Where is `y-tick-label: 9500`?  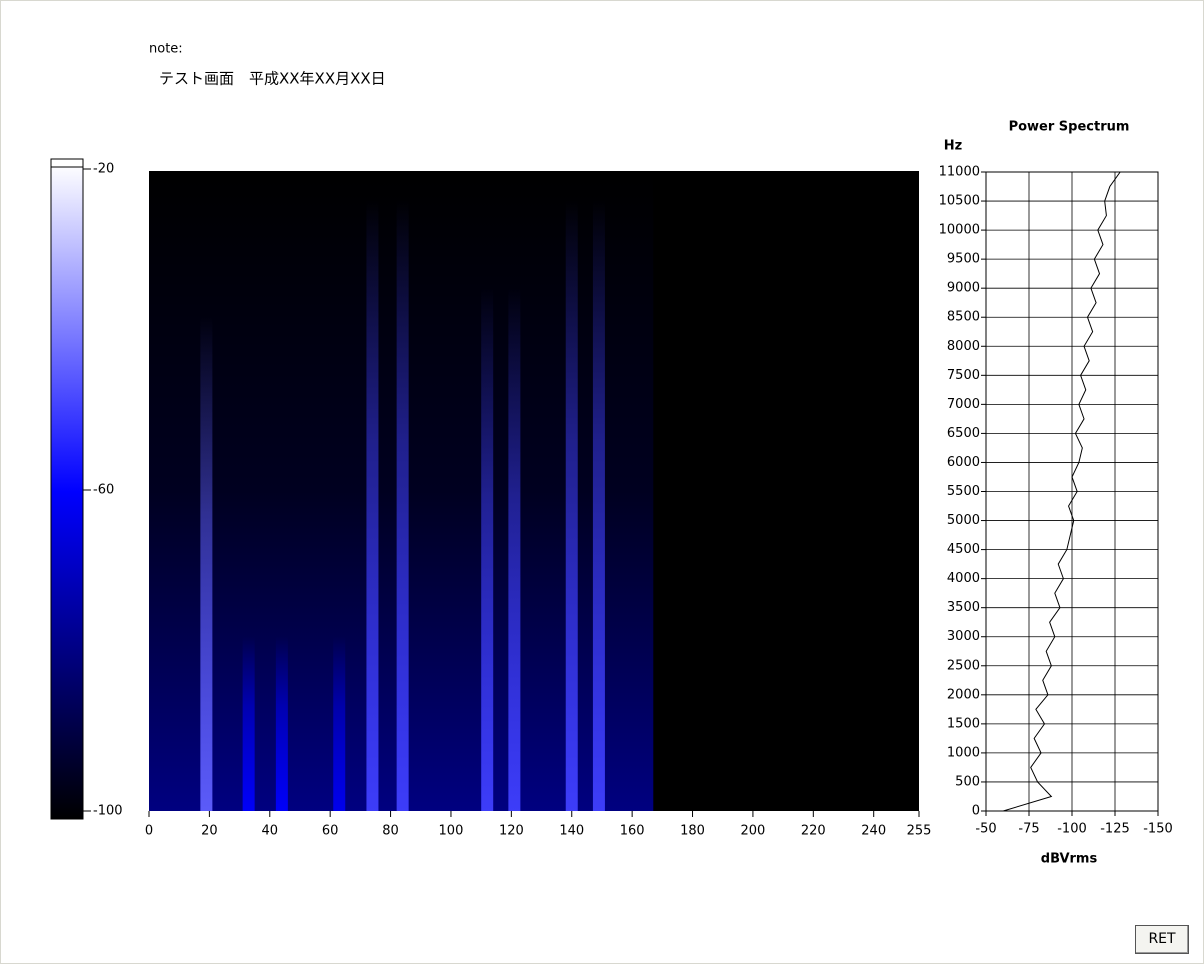
y-tick-label: 9500 is located at coordinates (963, 259).